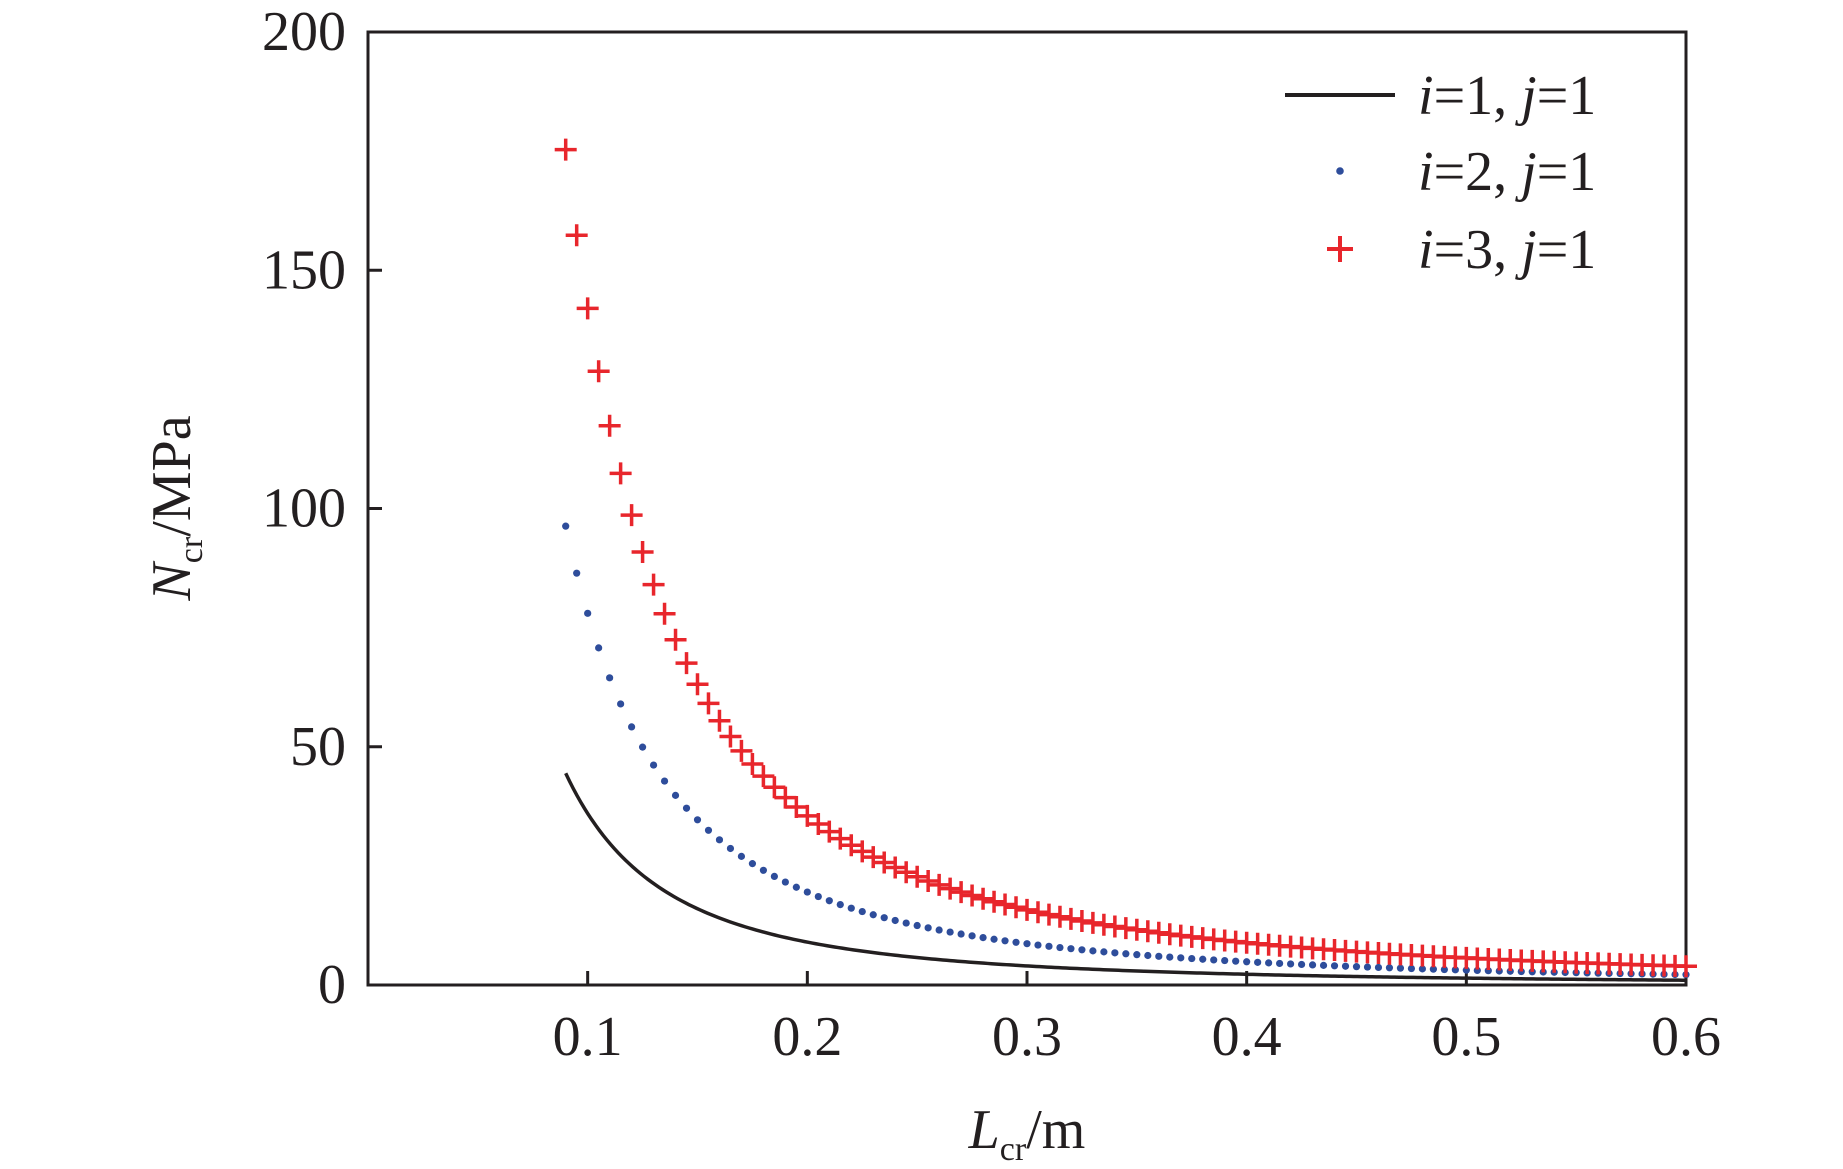  Describe the element at coordinates (304, 509) in the screenshot. I see `y-tick-label: 100` at that location.